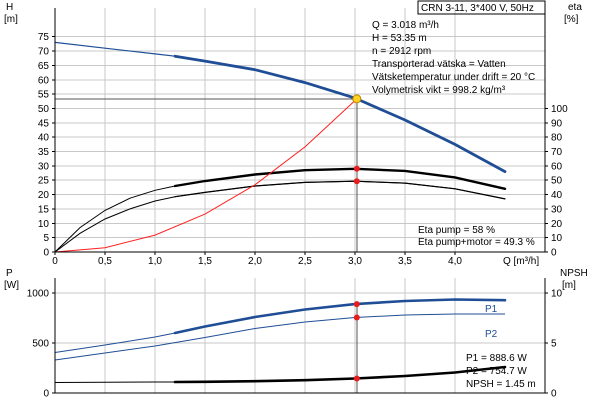 This screenshot has width=600, height=405. What do you see at coordinates (557, 166) in the screenshot?
I see `eta-tick-label: 60` at bounding box center [557, 166].